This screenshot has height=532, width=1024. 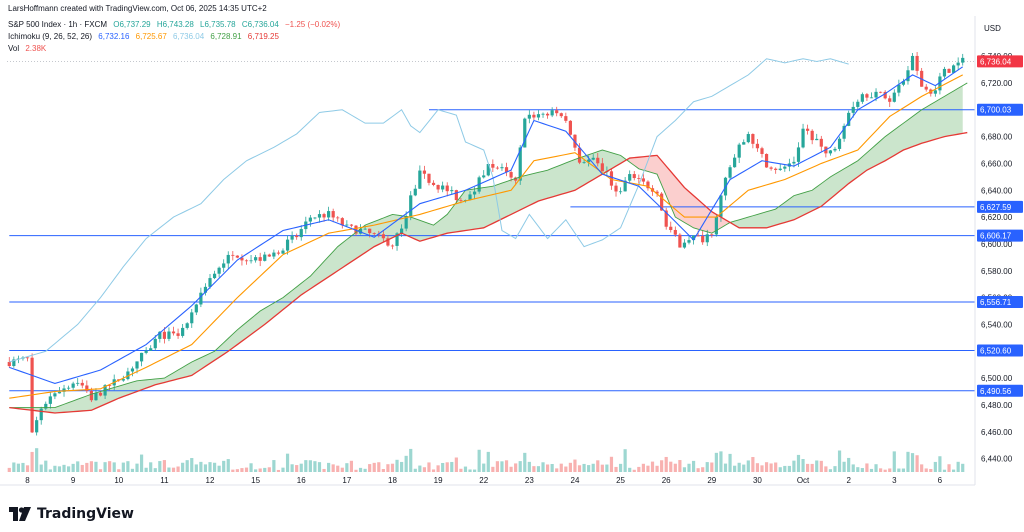 I want to click on x-tick-label: 8, so click(x=27, y=480).